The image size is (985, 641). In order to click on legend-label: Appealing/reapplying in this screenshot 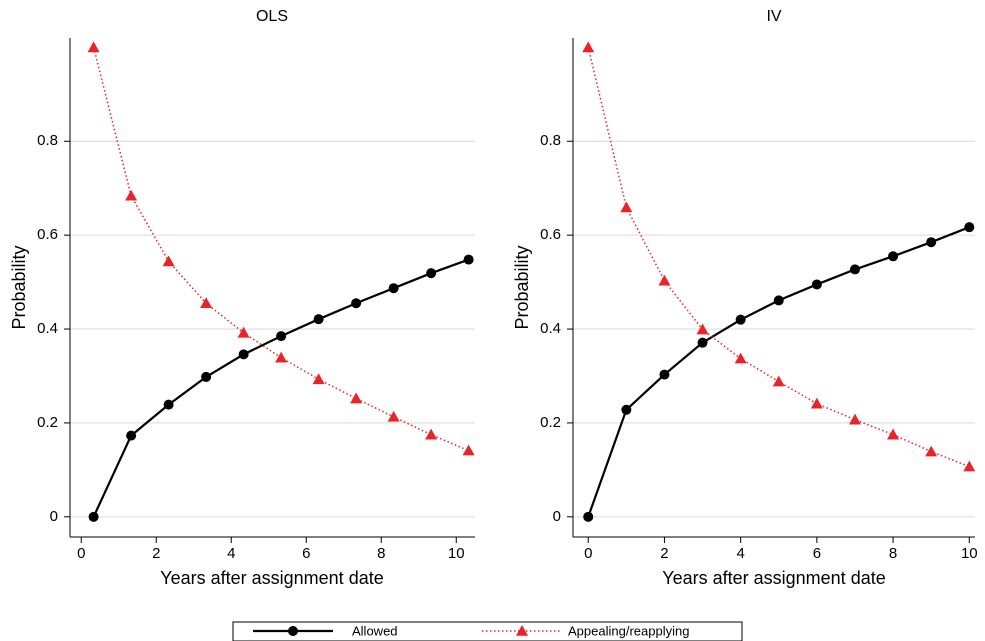, I will do `click(628, 630)`.